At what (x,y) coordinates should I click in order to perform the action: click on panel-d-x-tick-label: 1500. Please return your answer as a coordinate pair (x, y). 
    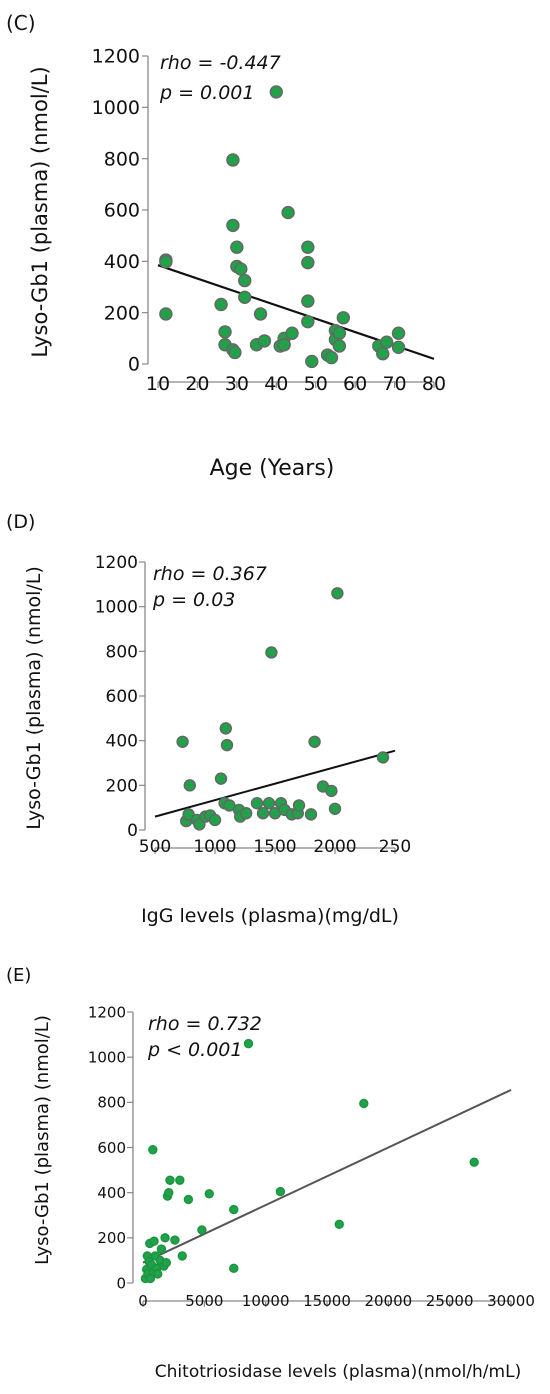
    Looking at the image, I should click on (274, 847).